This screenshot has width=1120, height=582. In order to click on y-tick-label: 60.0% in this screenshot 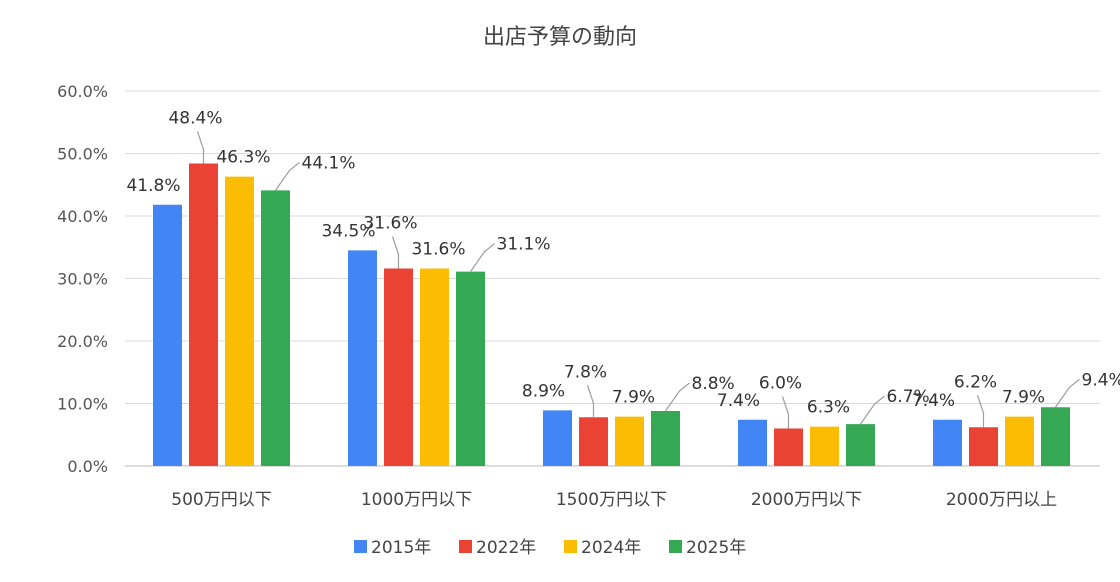, I will do `click(82, 91)`.